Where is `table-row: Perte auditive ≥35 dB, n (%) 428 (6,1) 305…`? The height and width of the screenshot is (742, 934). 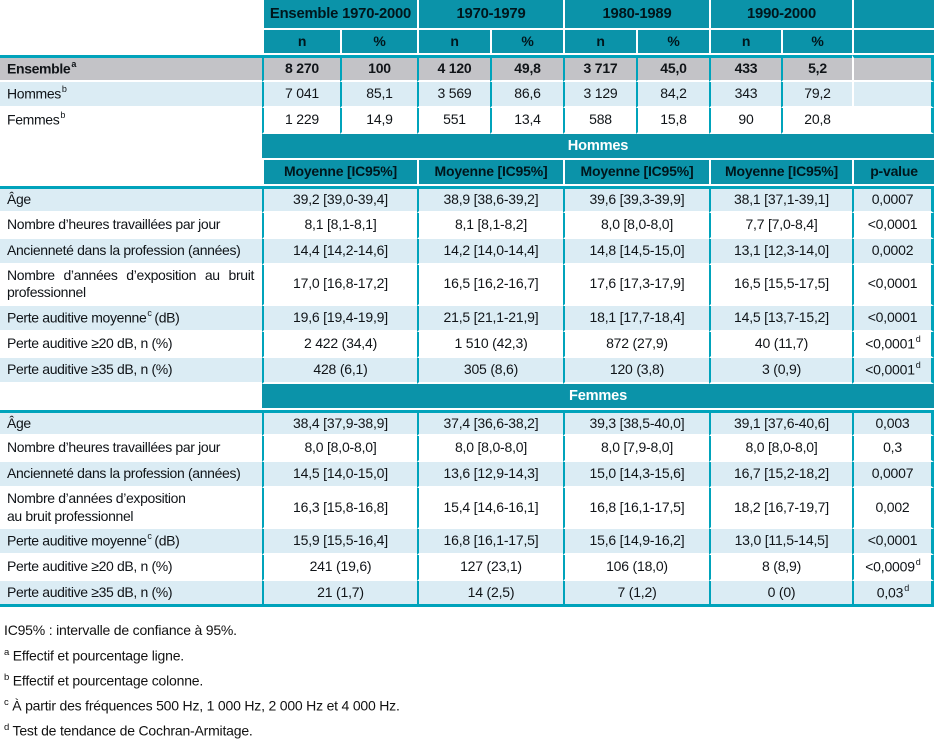
table-row: Perte auditive ≥35 dB, n (%) 428 (6,1) 305… is located at coordinates (467, 370).